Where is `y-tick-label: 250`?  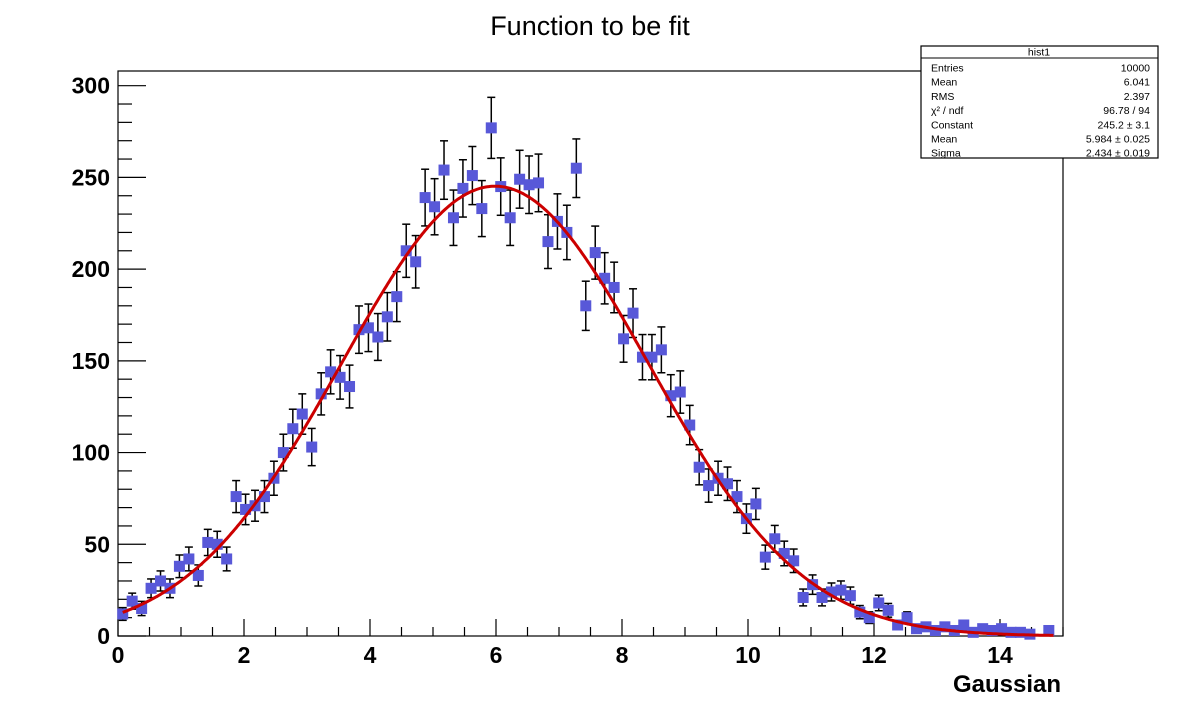 y-tick-label: 250 is located at coordinates (91, 177).